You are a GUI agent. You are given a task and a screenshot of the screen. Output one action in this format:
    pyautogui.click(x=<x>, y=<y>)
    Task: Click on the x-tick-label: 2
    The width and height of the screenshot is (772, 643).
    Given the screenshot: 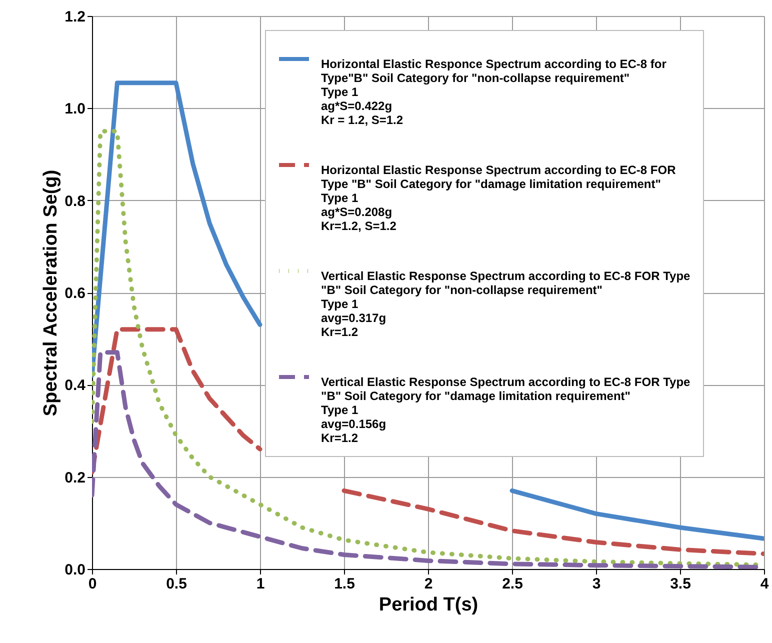 What is the action you would take?
    pyautogui.click(x=428, y=584)
    